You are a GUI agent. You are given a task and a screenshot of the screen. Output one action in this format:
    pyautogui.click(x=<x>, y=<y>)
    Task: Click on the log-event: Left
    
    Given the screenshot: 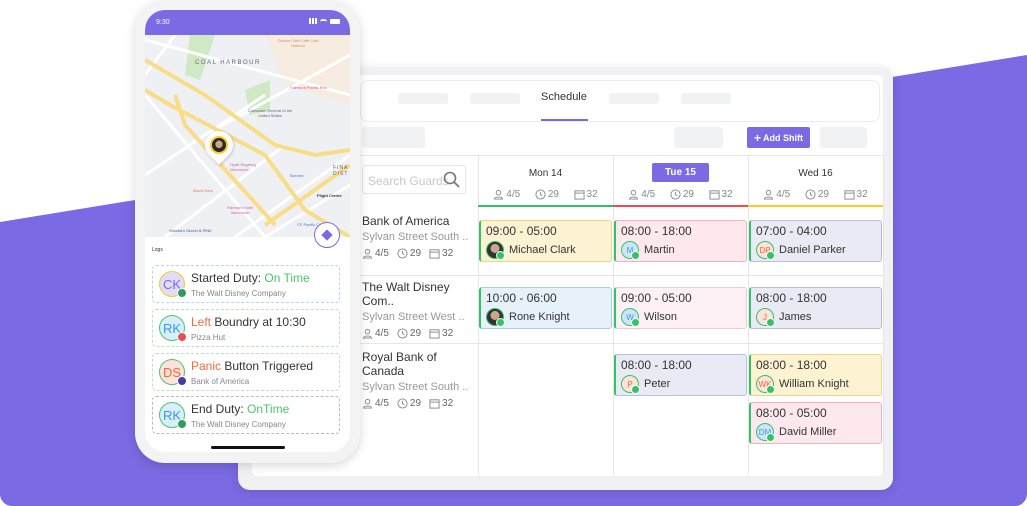 What is the action you would take?
    pyautogui.click(x=201, y=322)
    